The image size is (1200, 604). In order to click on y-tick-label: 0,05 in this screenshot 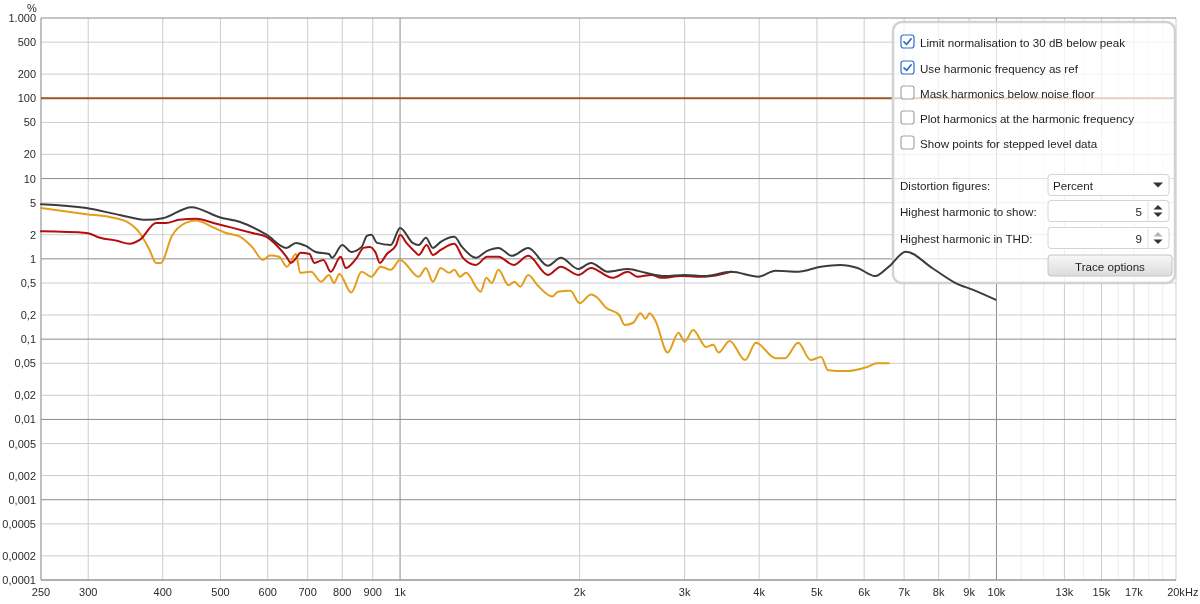, I will do `click(25, 363)`.